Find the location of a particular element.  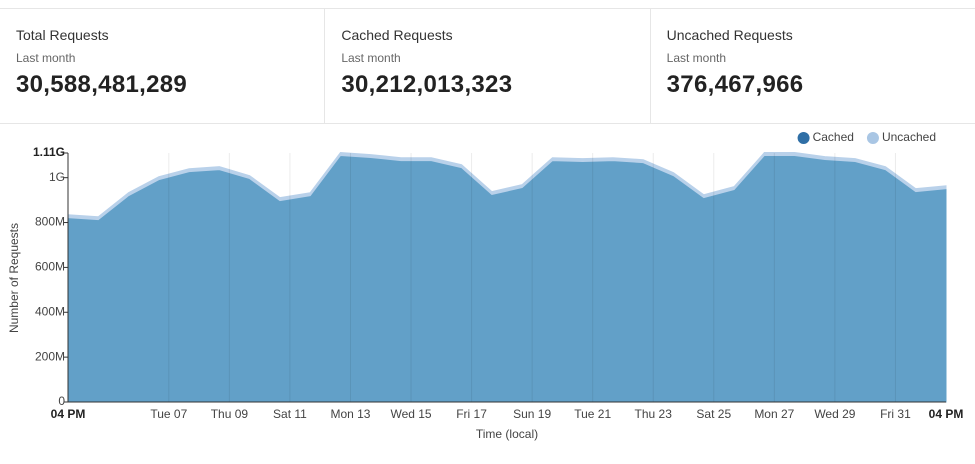

x-tick-label: Wed 29 is located at coordinates (834, 414).